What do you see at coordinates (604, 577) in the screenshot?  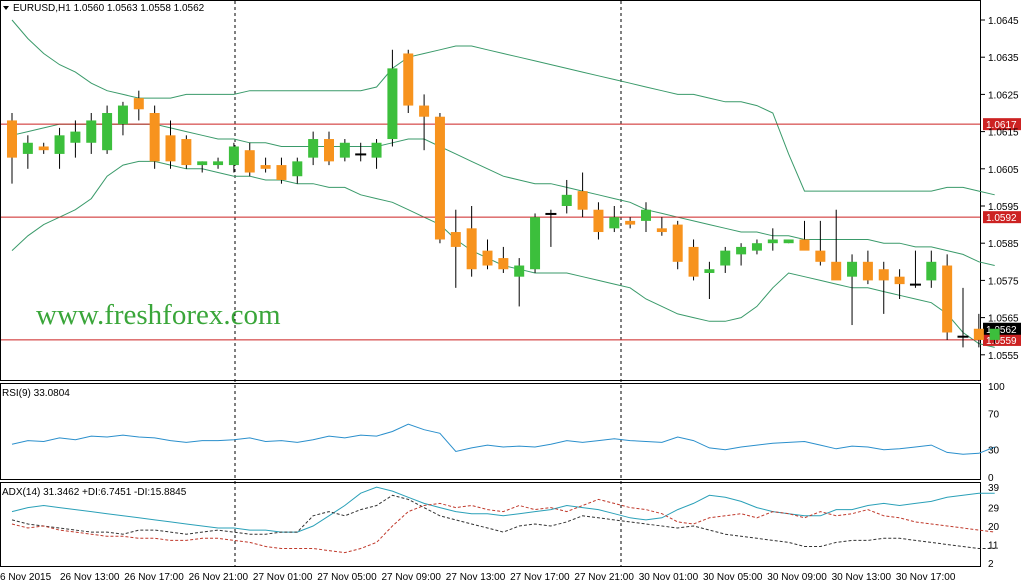 I see `x-tick-label: 27 Nov 21:00` at bounding box center [604, 577].